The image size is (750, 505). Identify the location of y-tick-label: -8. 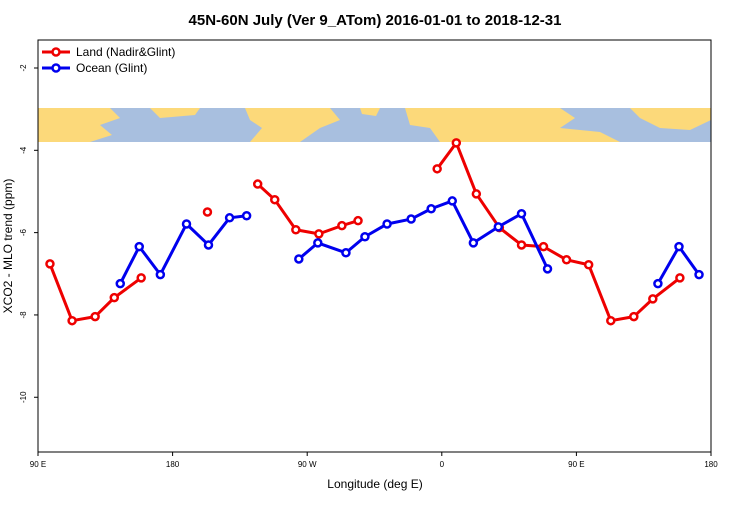
(23, 315).